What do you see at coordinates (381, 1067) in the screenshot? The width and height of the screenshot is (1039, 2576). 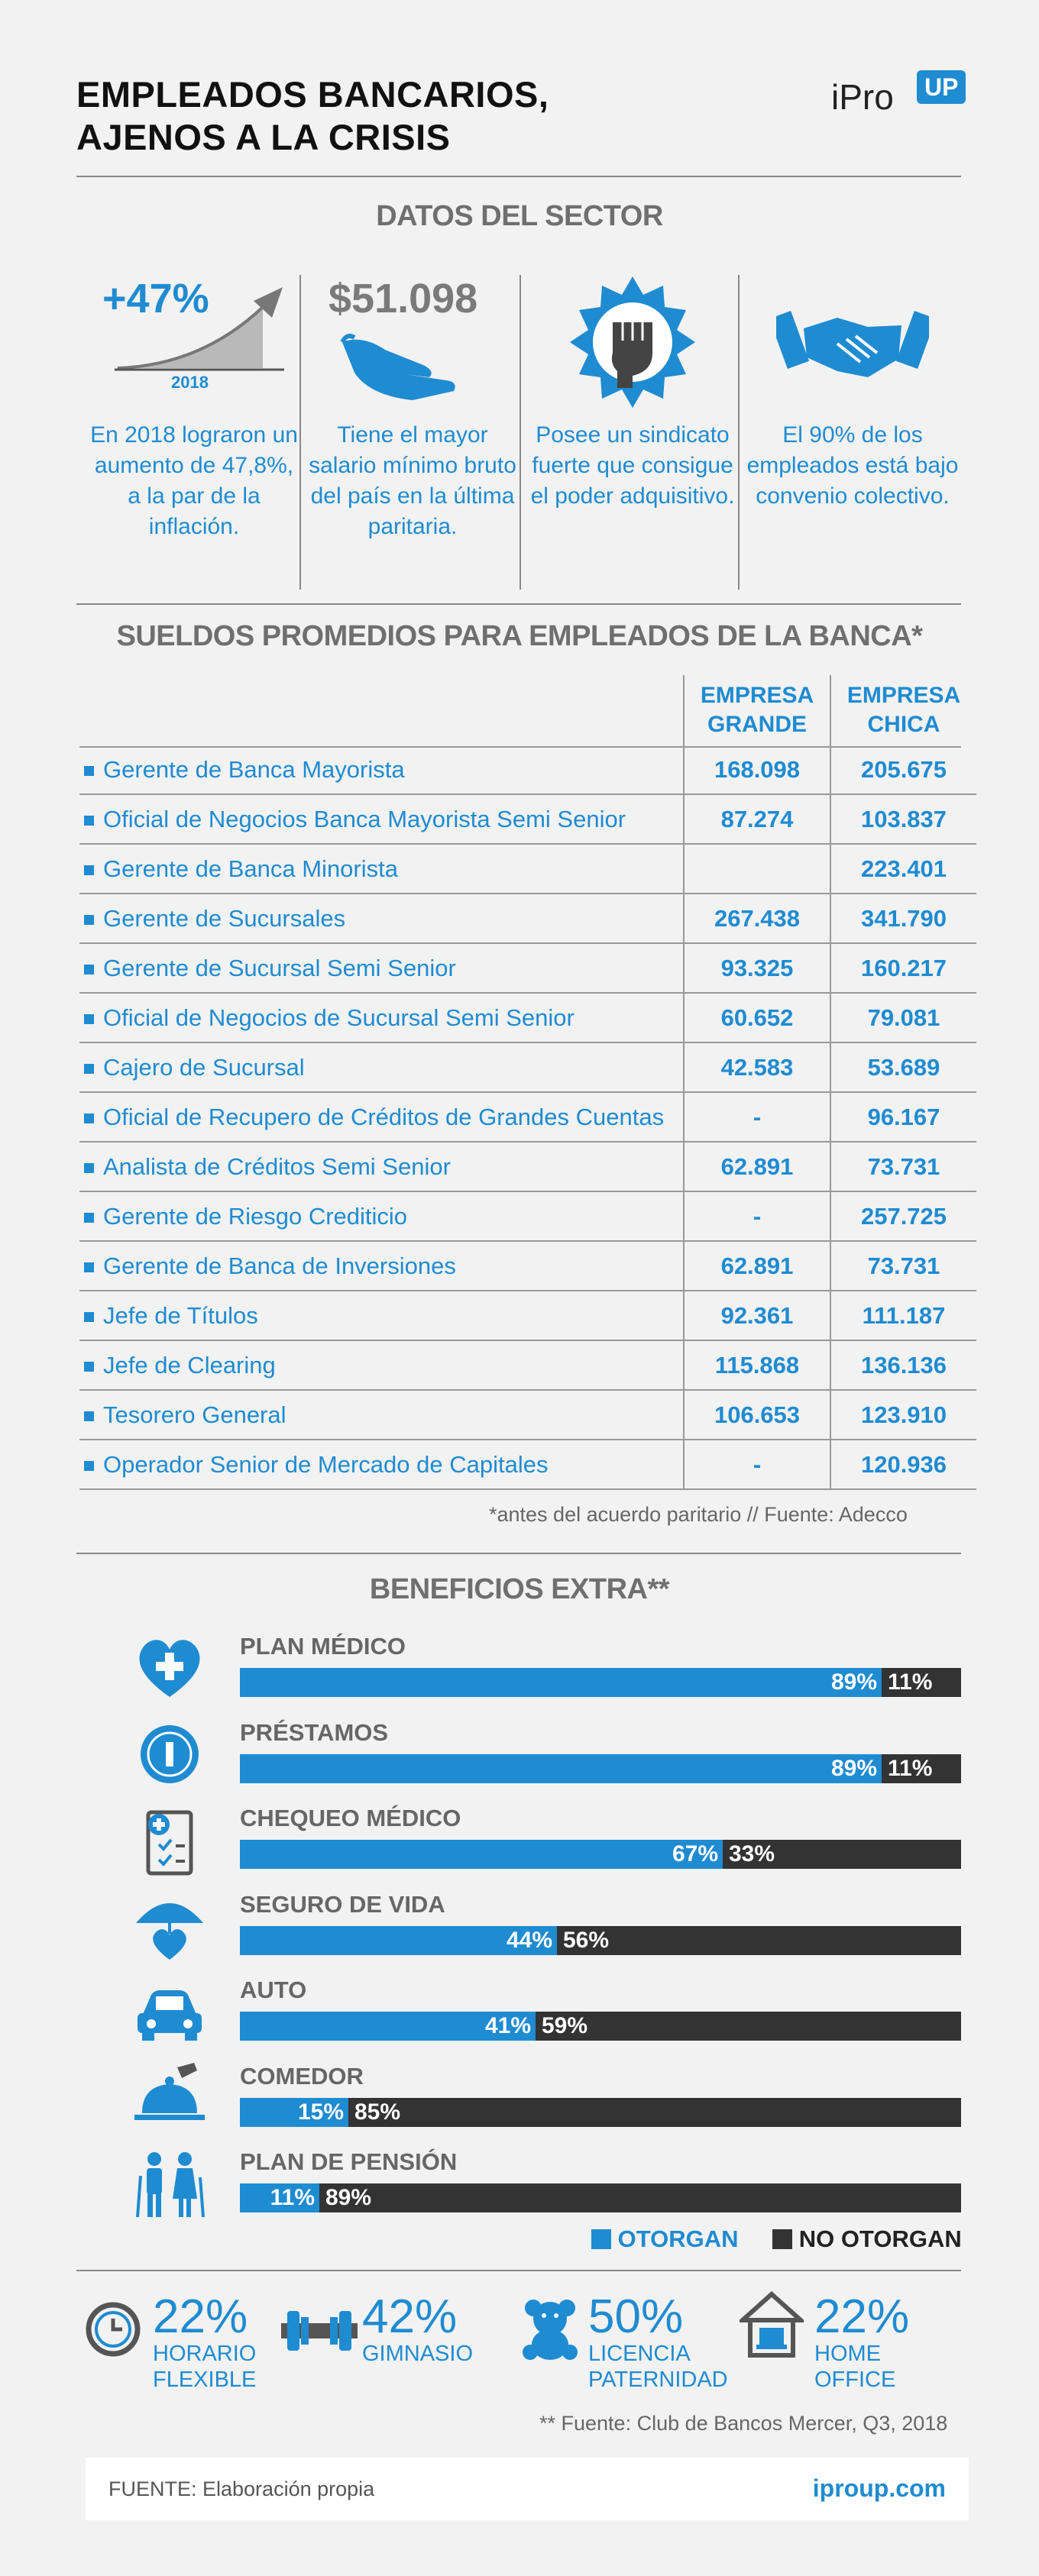 I see `position-cell: Cajero de Sucursal` at bounding box center [381, 1067].